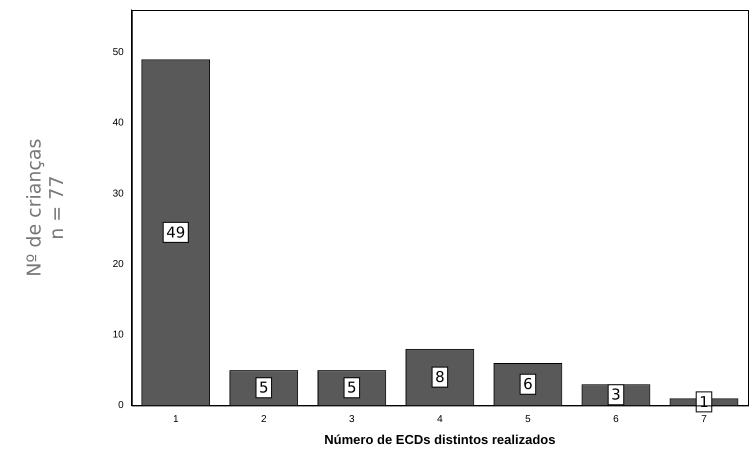 The height and width of the screenshot is (456, 749). I want to click on x-tick-label: 7, so click(704, 420).